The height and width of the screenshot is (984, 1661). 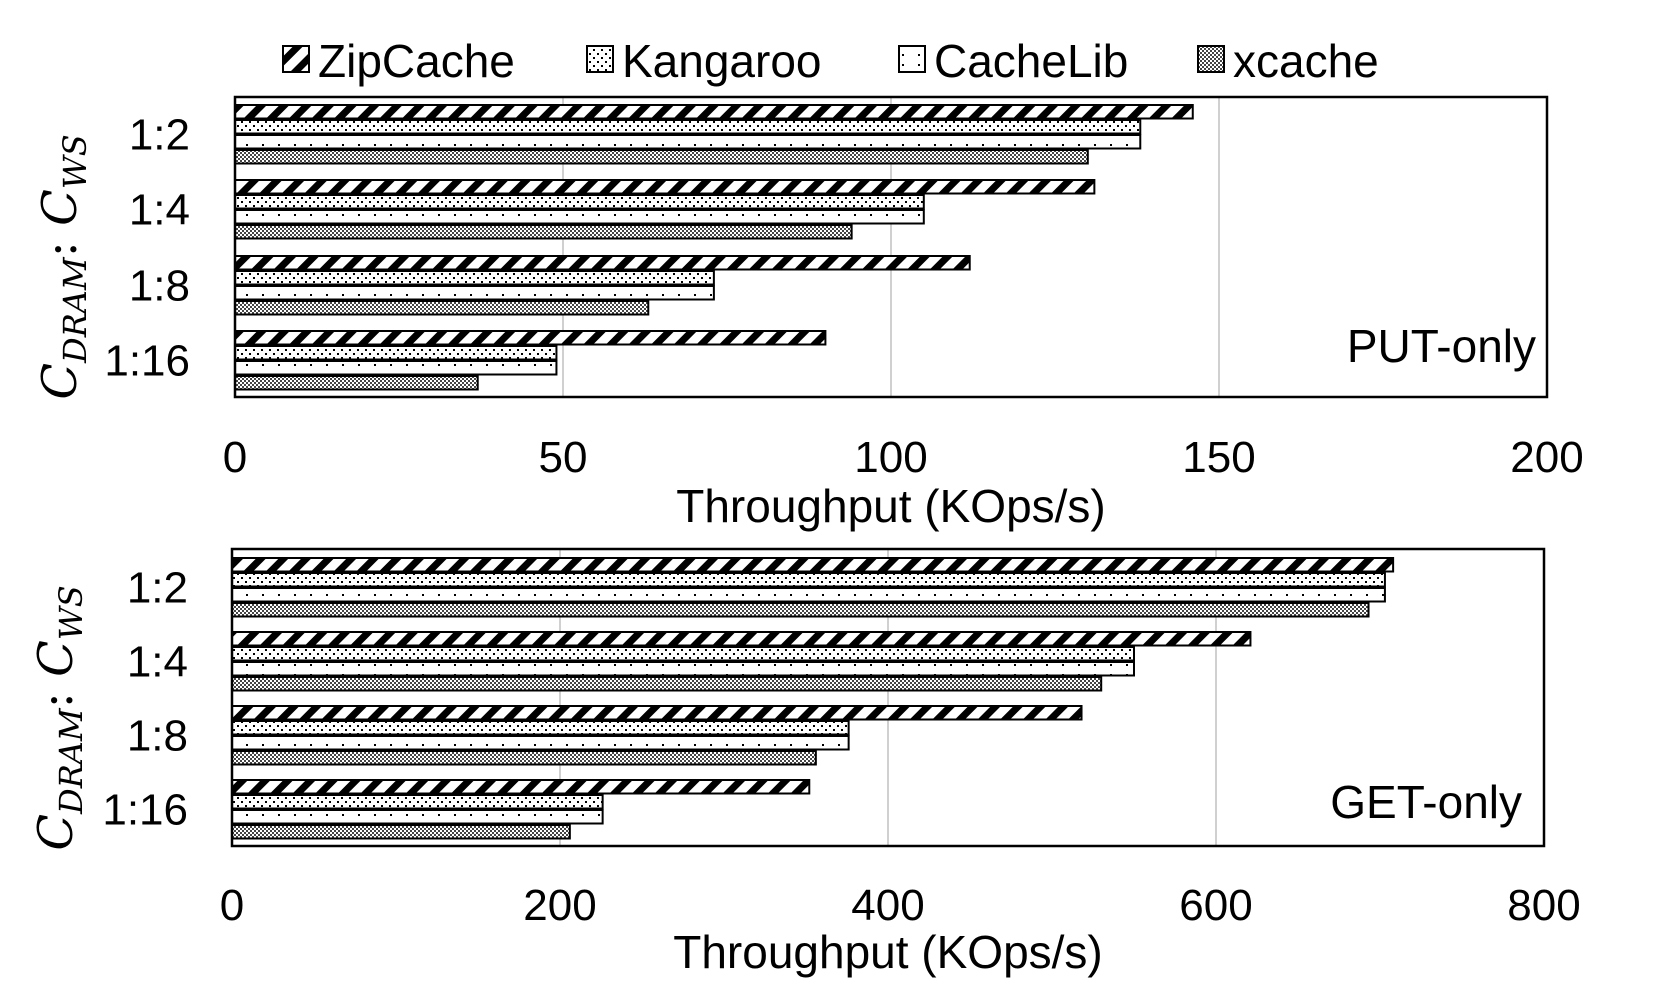 I want to click on legend-item-zipcache: ZipCache, so click(x=398, y=61).